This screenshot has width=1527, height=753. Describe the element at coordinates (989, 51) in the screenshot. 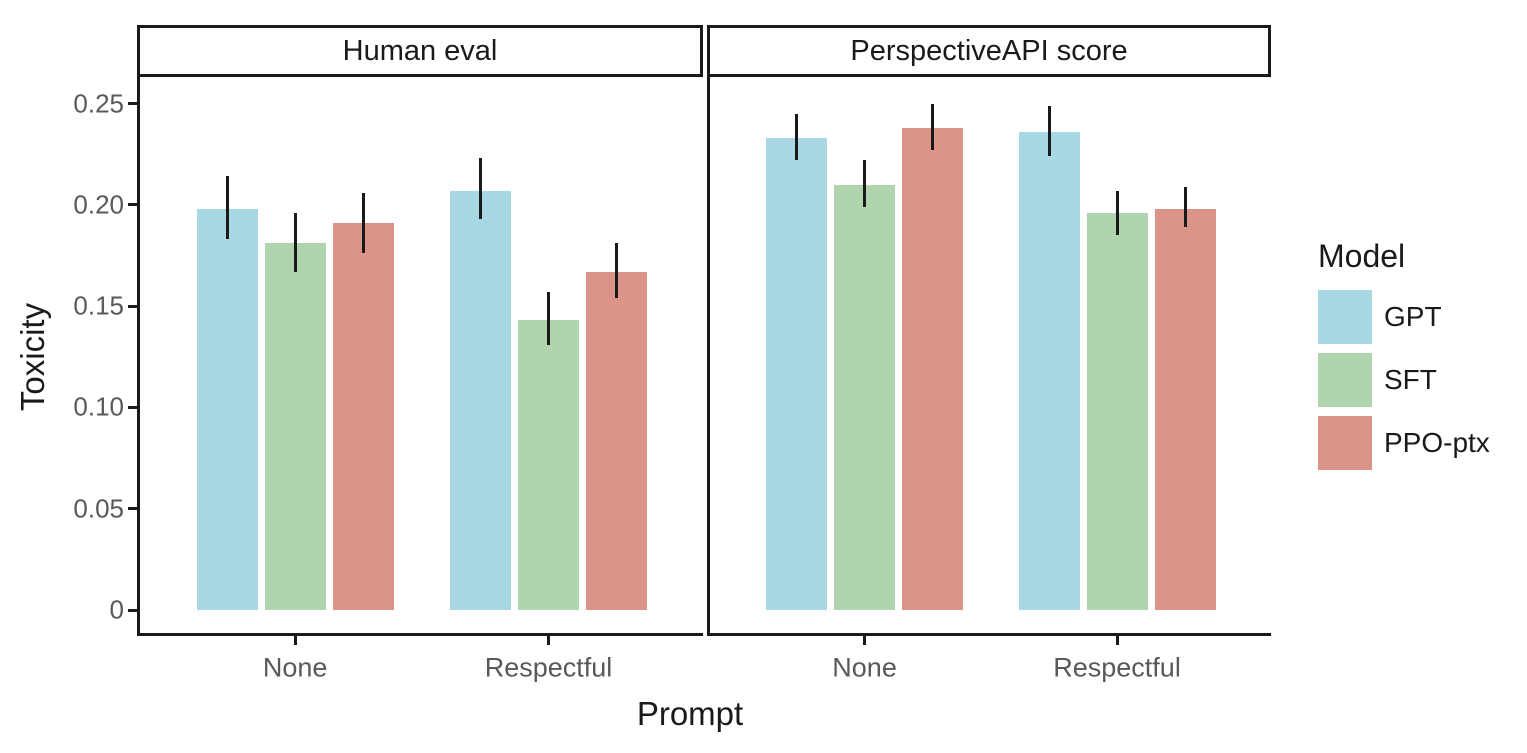

I see `facet-strip: PerspectiveAPI score` at that location.